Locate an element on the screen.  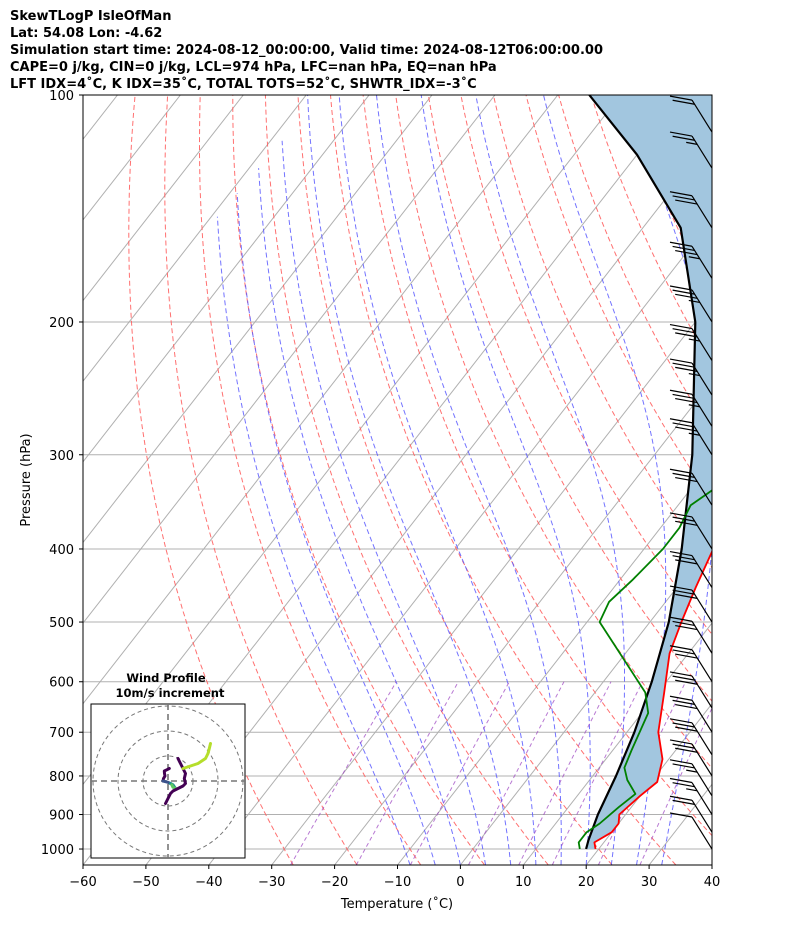
y-tick-label: 200 is located at coordinates (61, 323).